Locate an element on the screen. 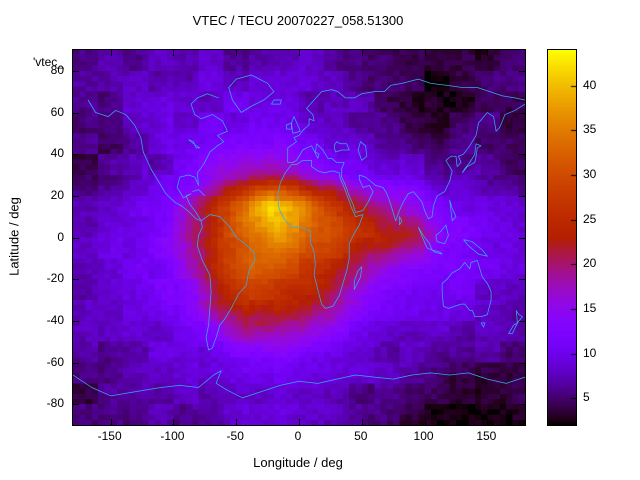 This screenshot has width=640, height=480. x-tick-label: 50 is located at coordinates (361, 436).